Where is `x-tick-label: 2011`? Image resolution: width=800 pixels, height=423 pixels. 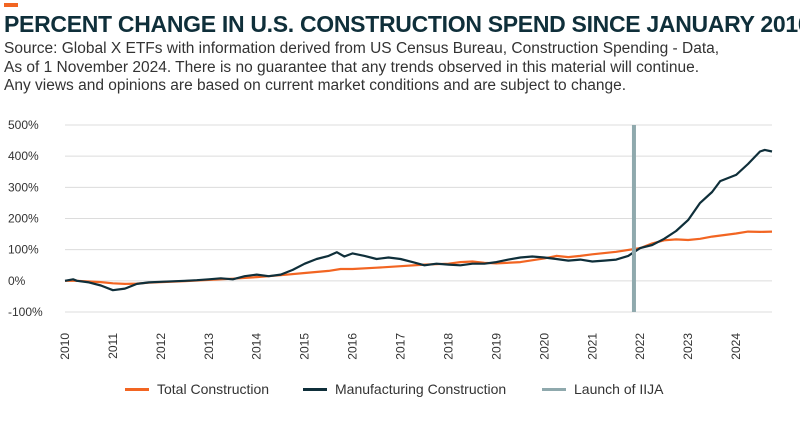
x-tick-label: 2011 is located at coordinates (113, 346).